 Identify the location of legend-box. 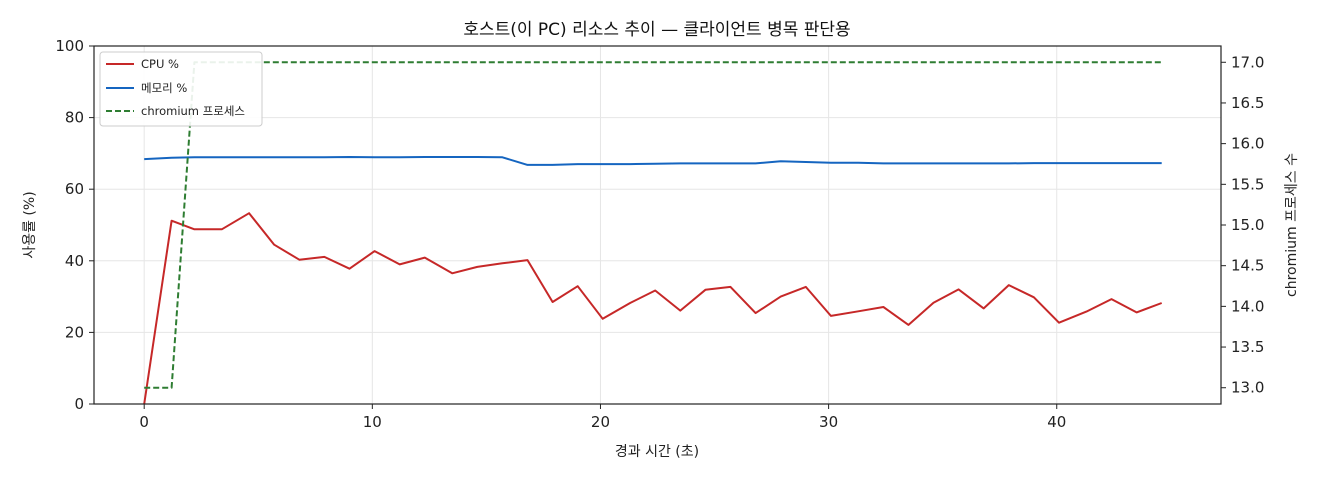
(181, 89).